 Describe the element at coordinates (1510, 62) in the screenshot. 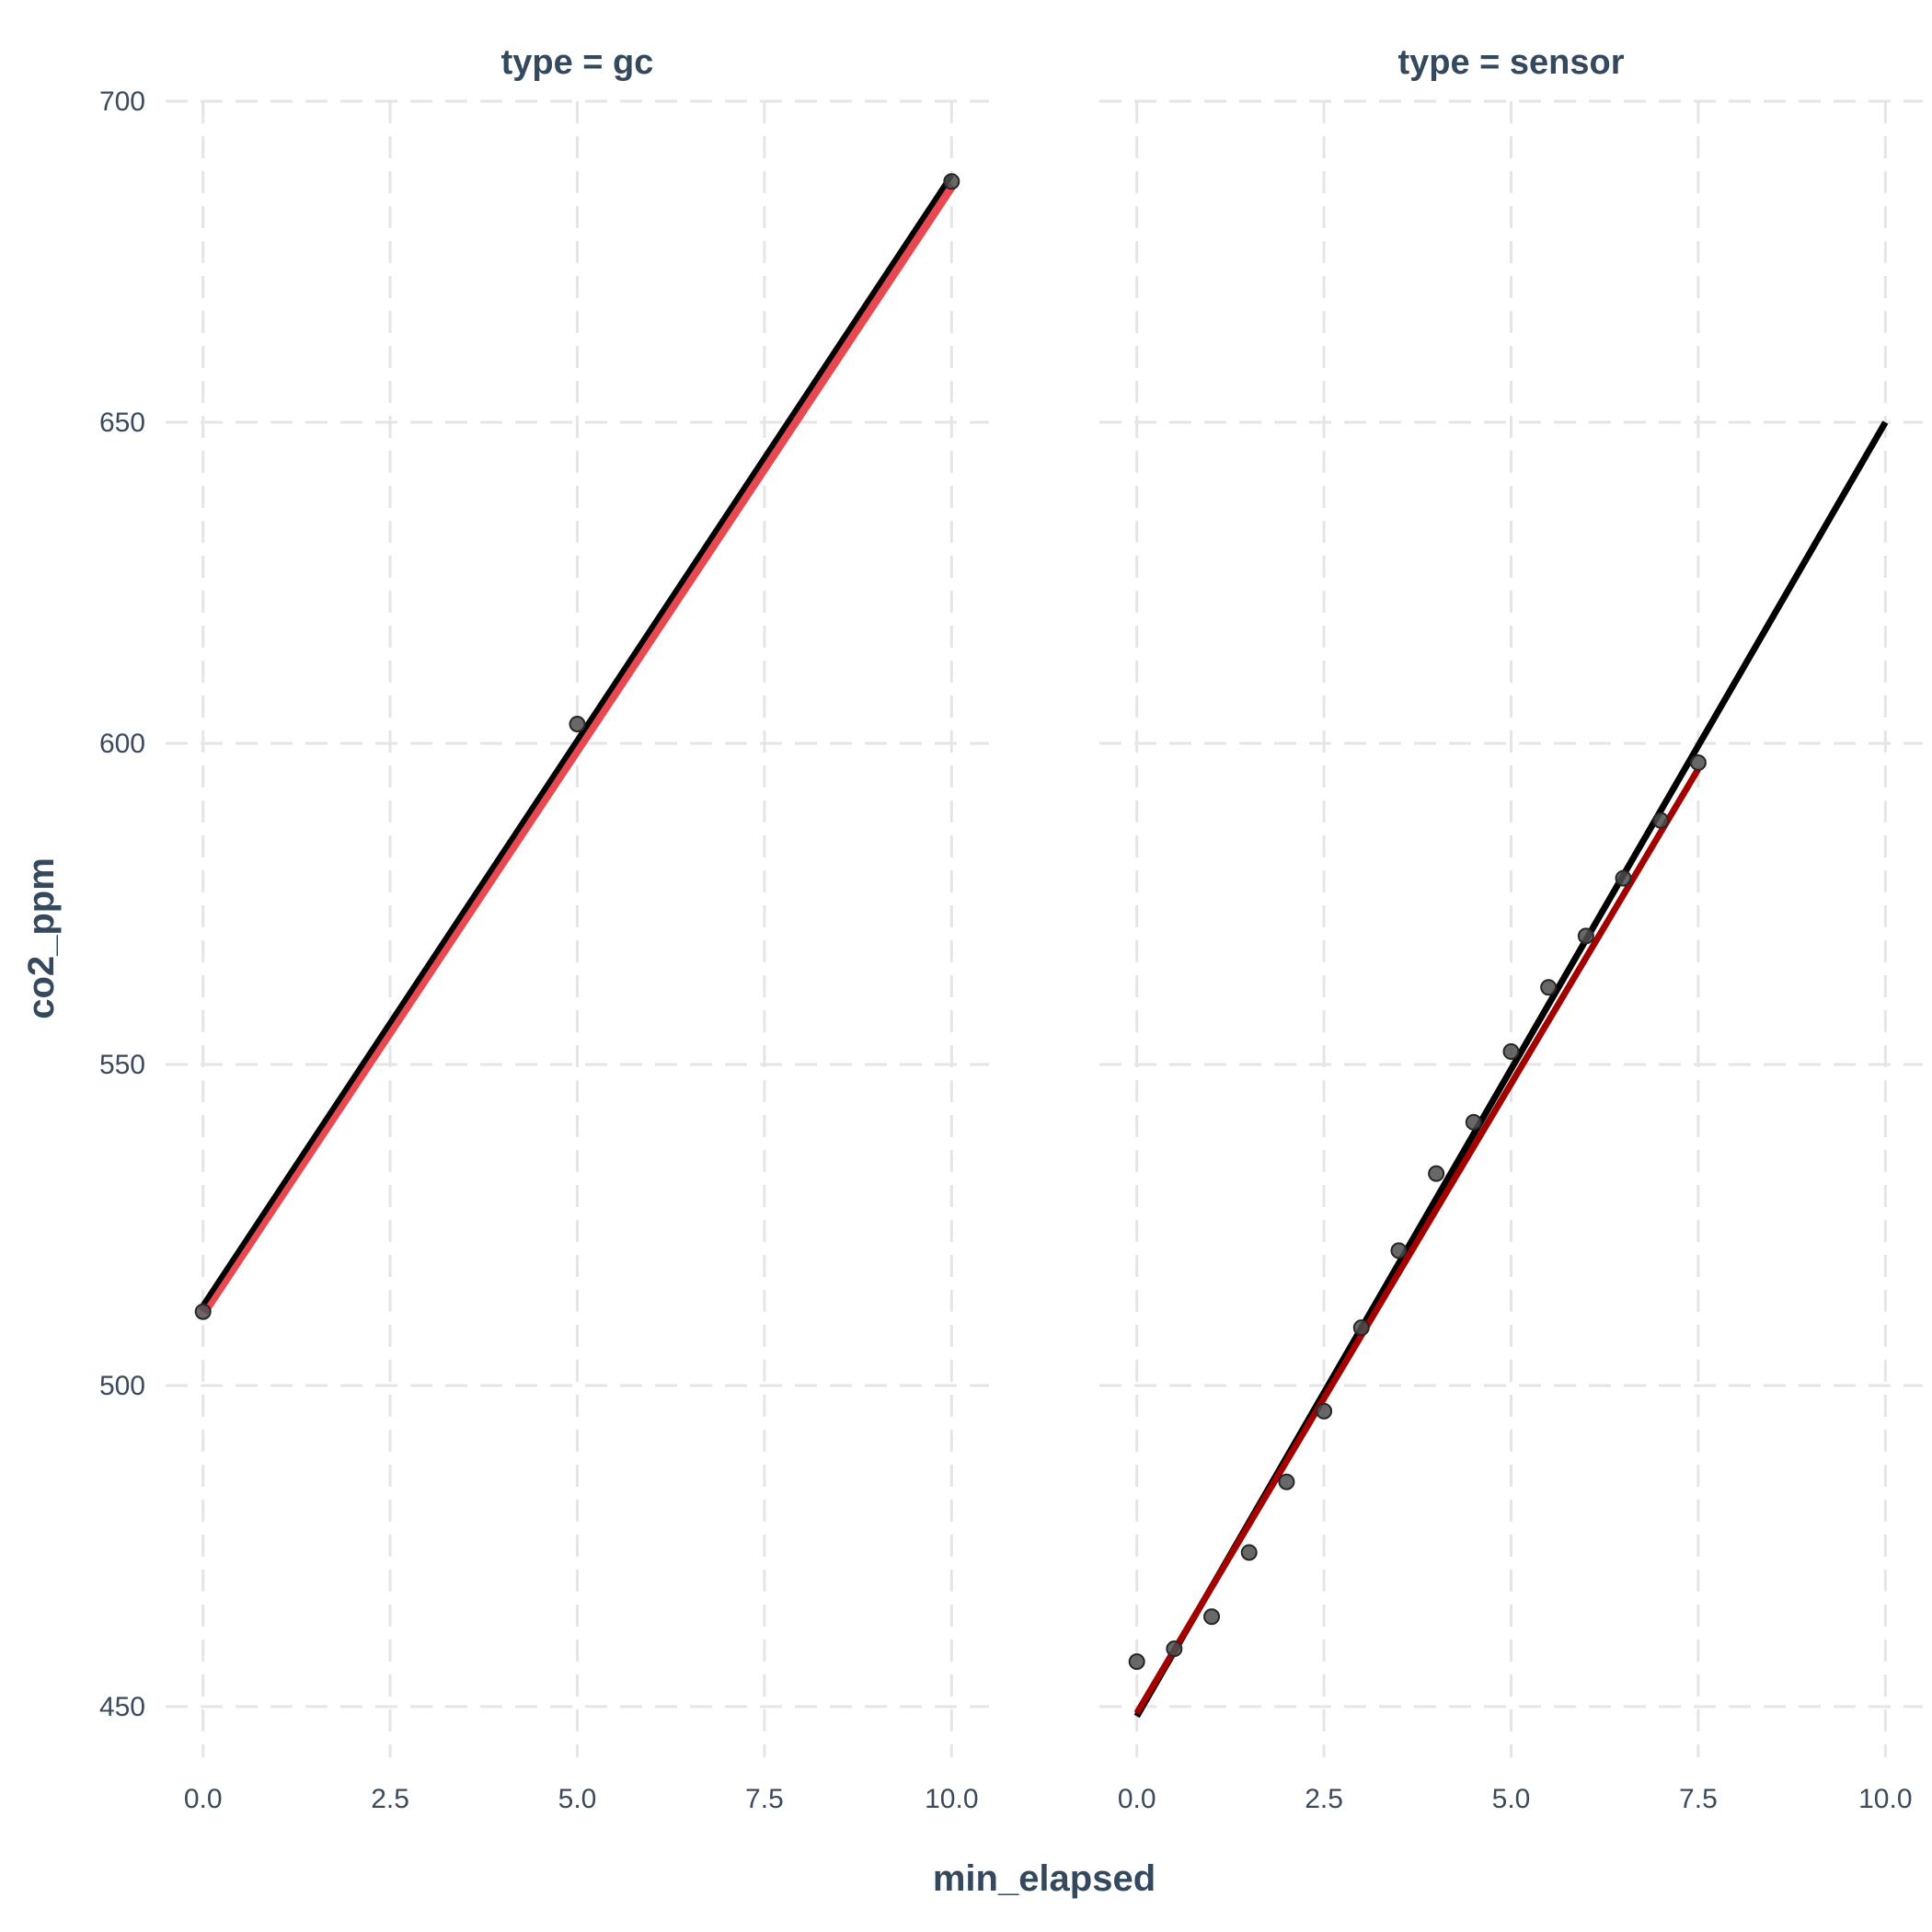

I see `strip-label-sensor: type = sensor` at that location.